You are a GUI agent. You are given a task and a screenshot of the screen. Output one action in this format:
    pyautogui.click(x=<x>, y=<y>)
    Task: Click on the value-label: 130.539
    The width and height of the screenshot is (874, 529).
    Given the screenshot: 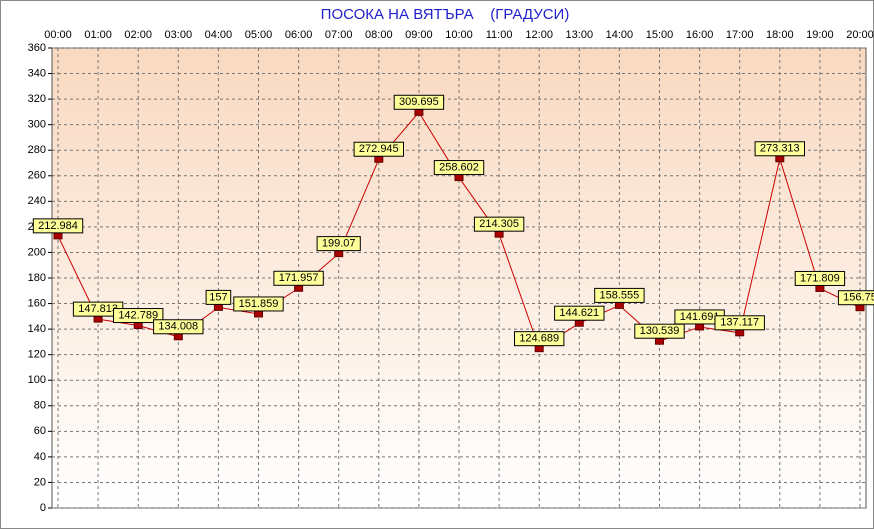 What is the action you would take?
    pyautogui.click(x=660, y=331)
    